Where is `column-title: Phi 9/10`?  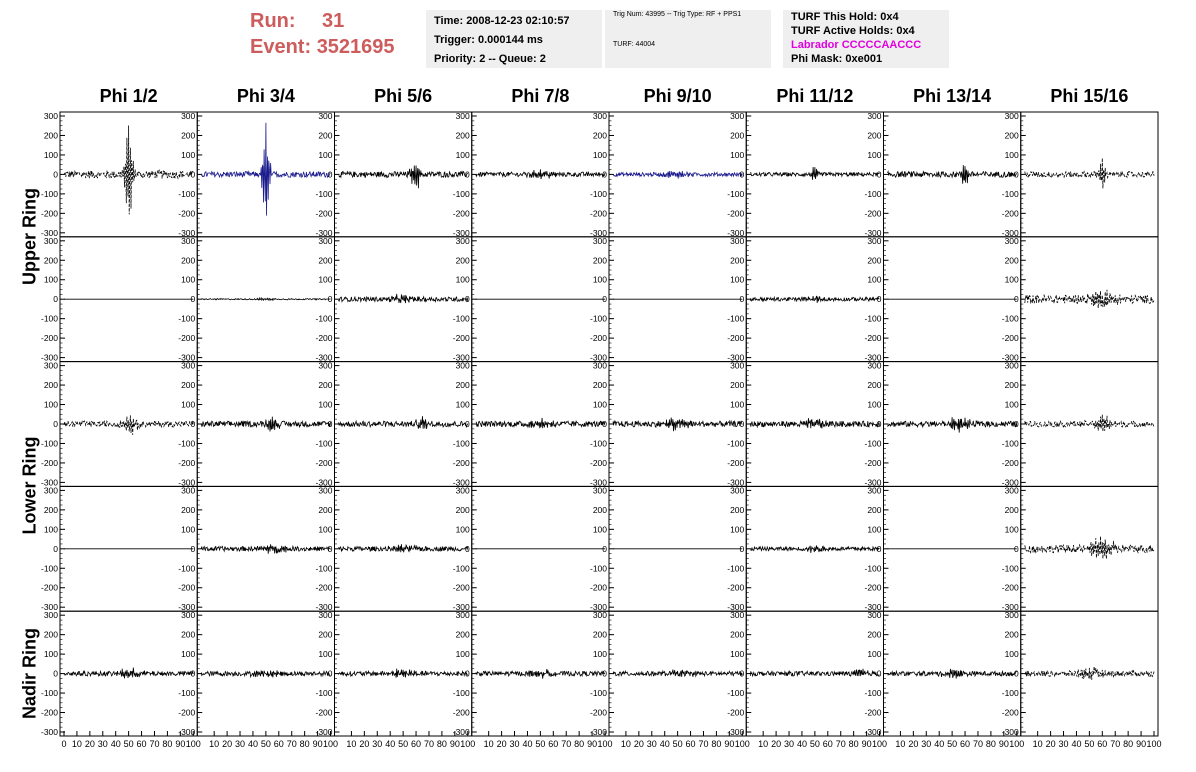 column-title: Phi 9/10 is located at coordinates (677, 96).